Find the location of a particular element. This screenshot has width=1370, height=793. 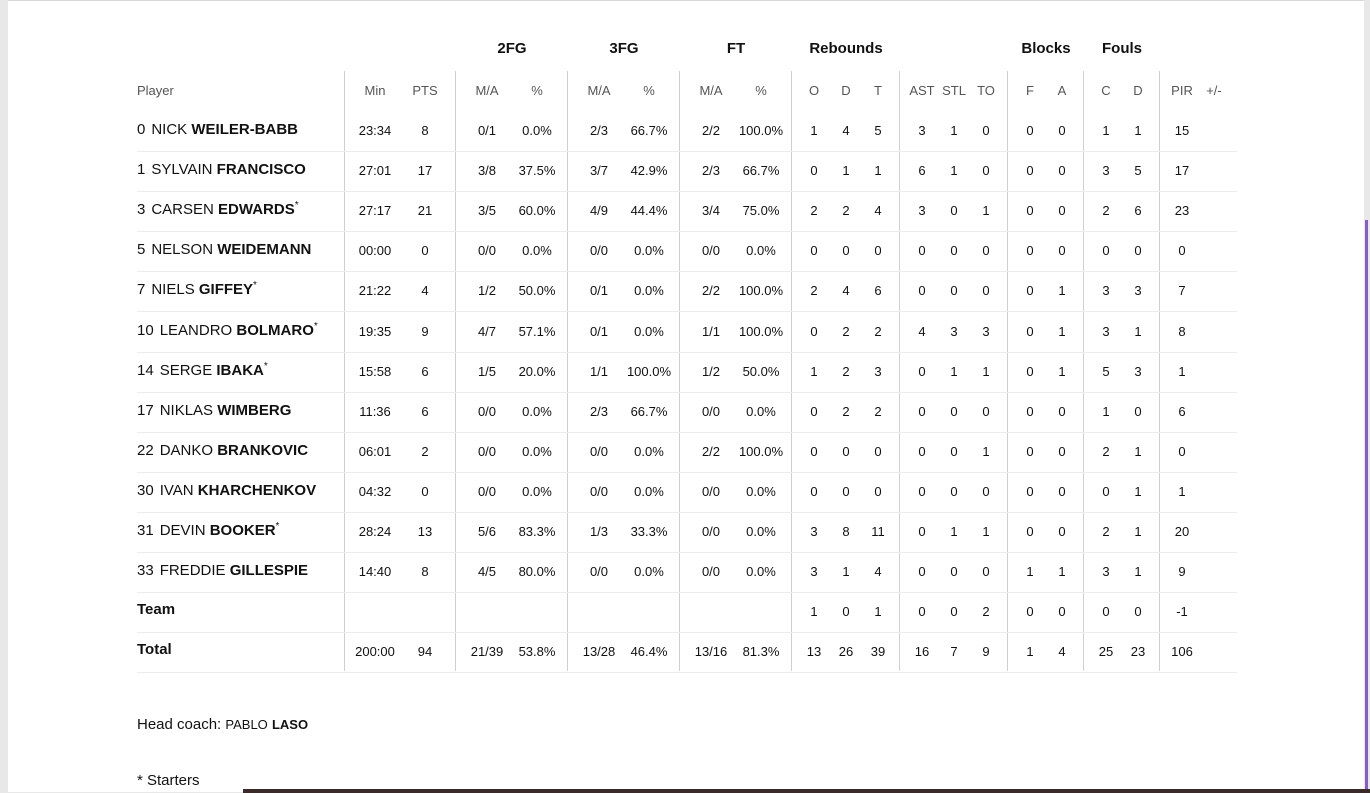

stat-cell: 4/9 is located at coordinates (599, 211).